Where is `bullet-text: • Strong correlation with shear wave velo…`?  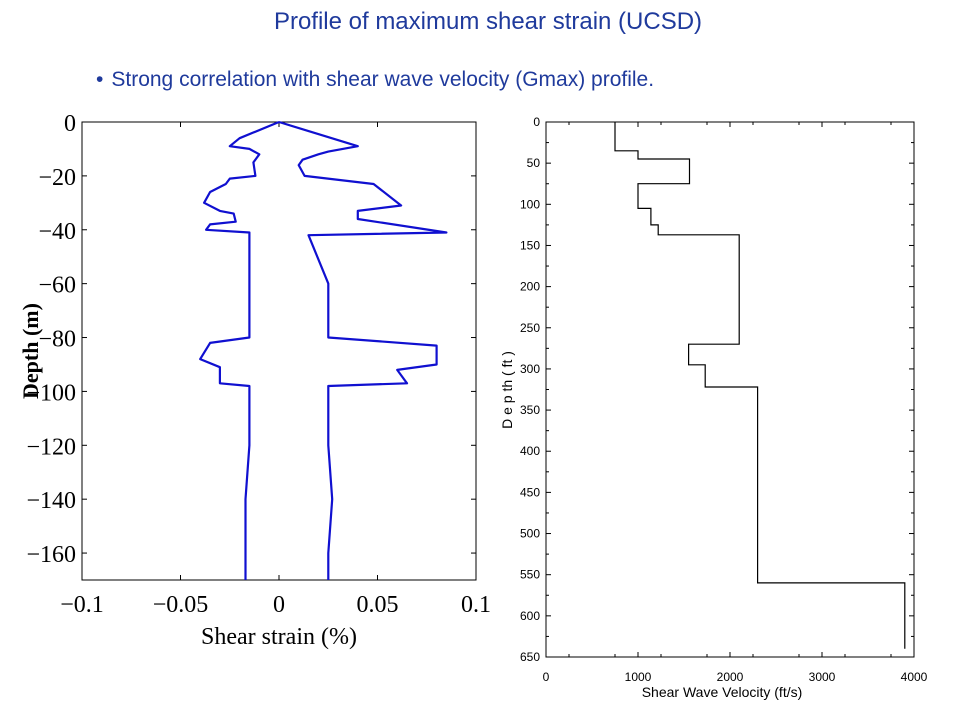
bullet-text: • Strong correlation with shear wave velo… is located at coordinates (375, 80).